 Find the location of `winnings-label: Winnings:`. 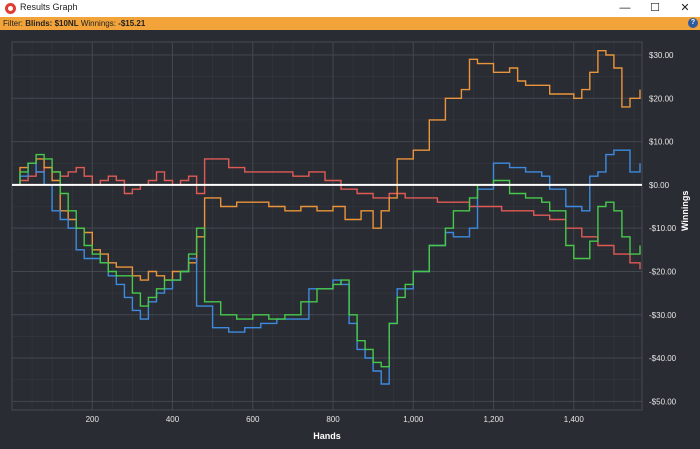

winnings-label: Winnings: is located at coordinates (98, 23).